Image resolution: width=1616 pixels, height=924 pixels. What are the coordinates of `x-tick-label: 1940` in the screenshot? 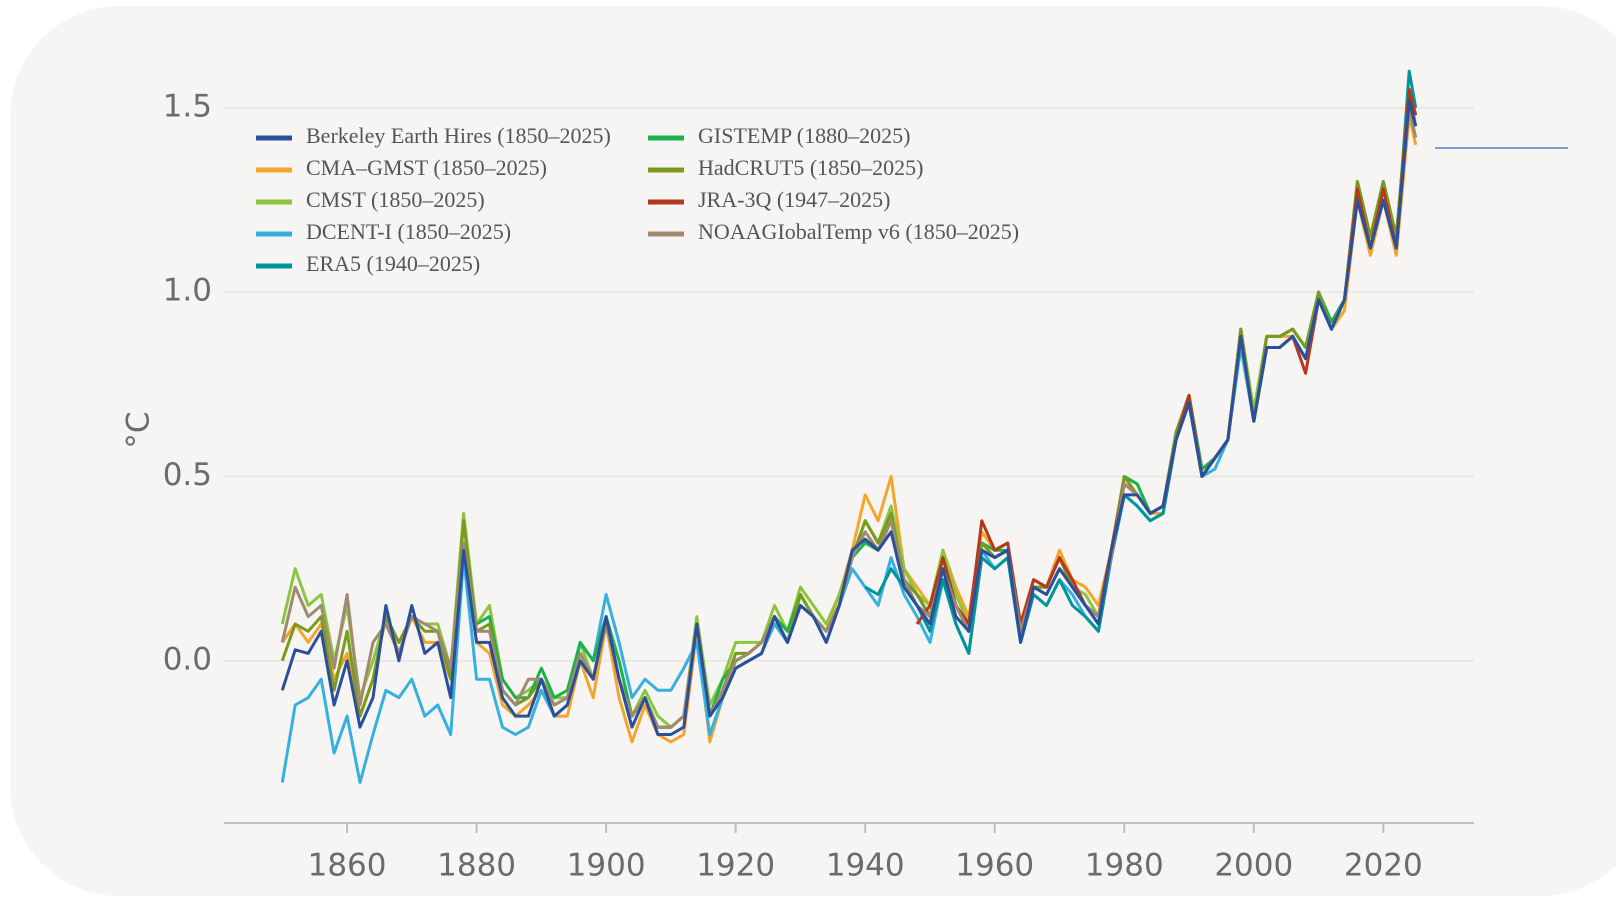 It's located at (865, 866).